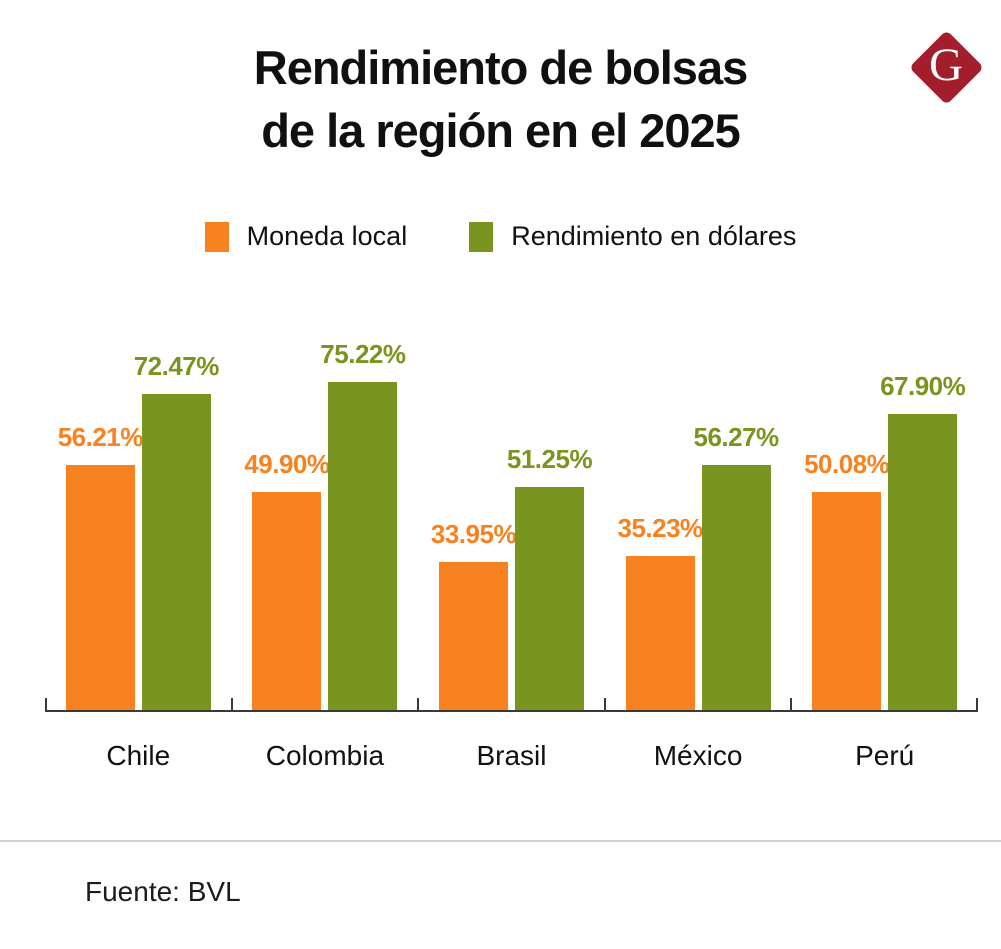 This screenshot has width=1001, height=949. Describe the element at coordinates (176, 366) in the screenshot. I see `bar-value-label: 72.47%` at that location.